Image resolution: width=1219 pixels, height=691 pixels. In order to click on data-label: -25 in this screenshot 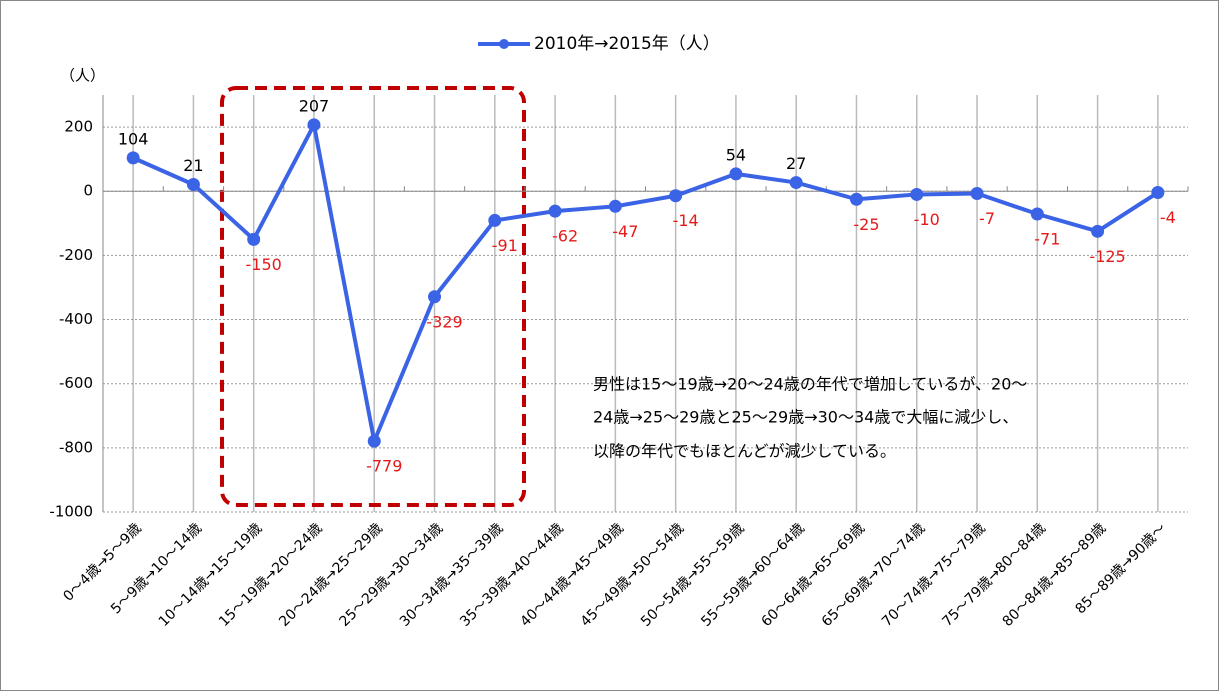, I will do `click(866, 224)`.